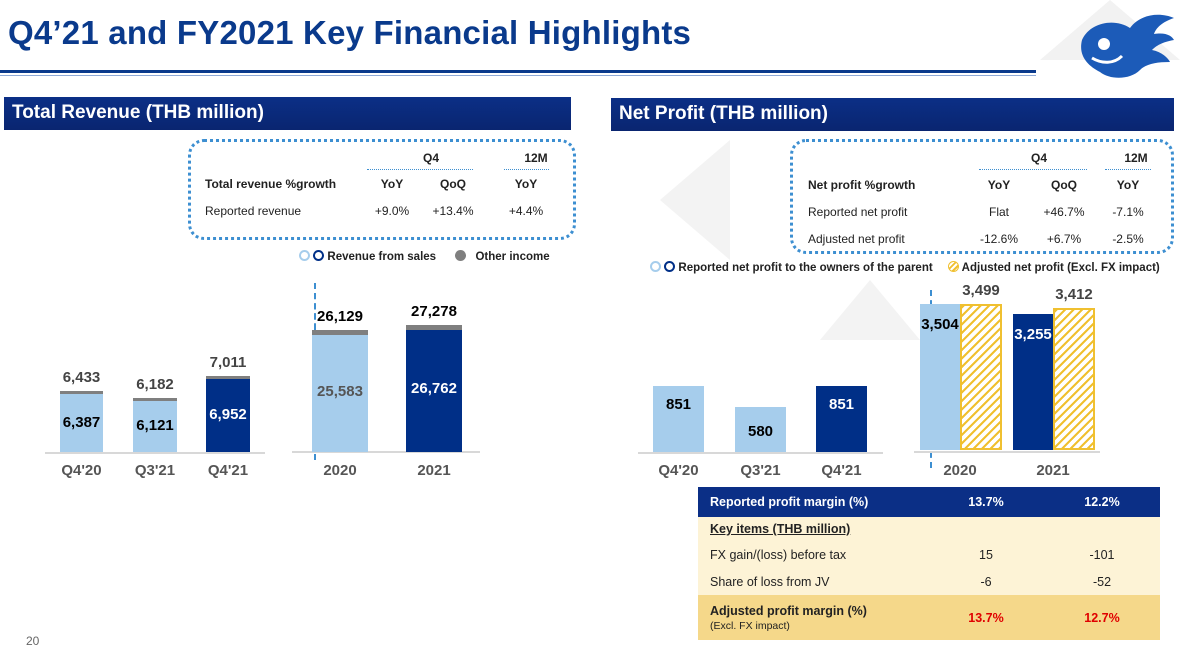 This screenshot has width=1186, height=648. I want to click on cell: +46.7%, so click(1064, 212).